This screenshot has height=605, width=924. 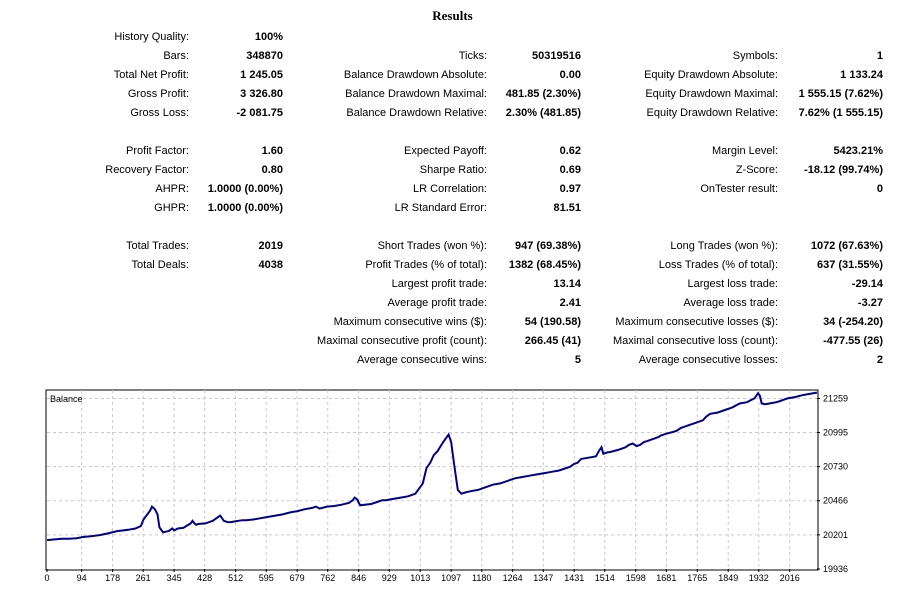 I want to click on stat-value: 100%, so click(x=268, y=37).